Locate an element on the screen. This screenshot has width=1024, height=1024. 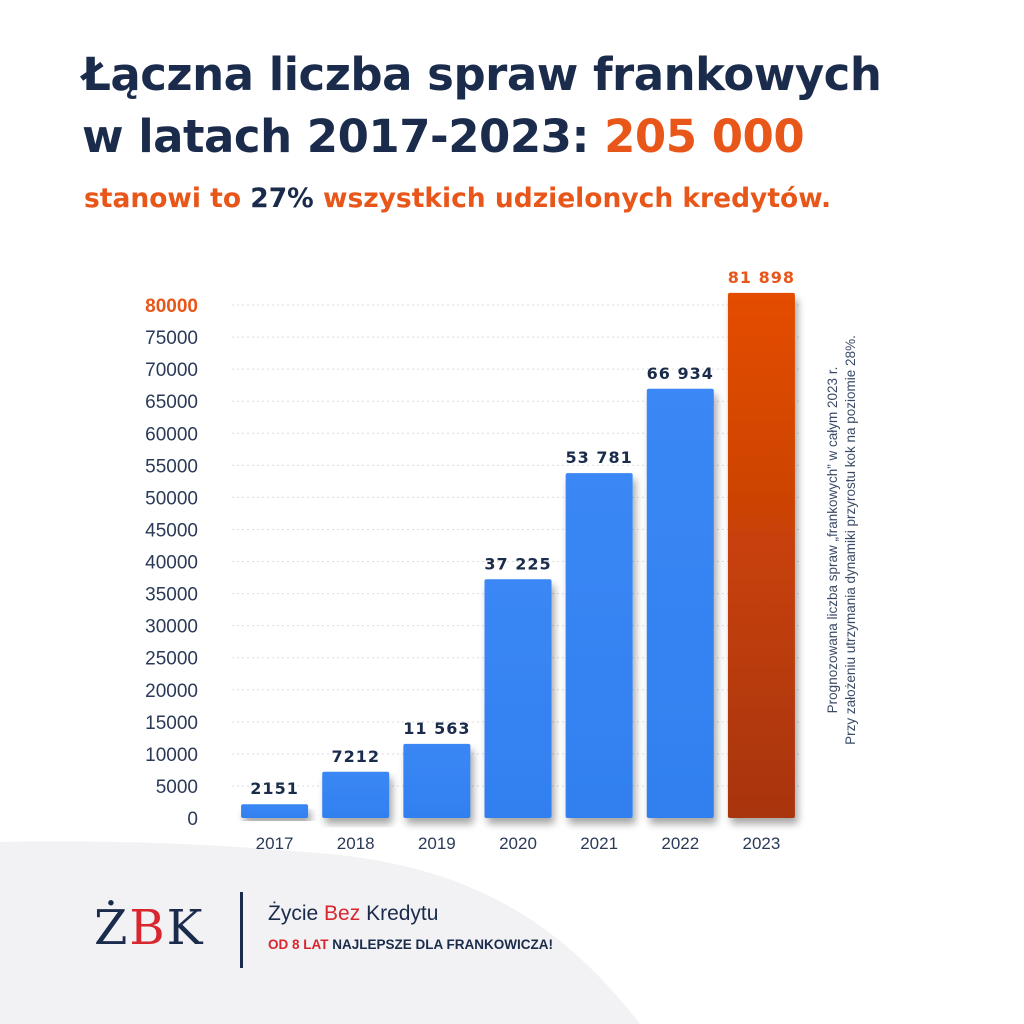
bar-2022 is located at coordinates (680, 603).